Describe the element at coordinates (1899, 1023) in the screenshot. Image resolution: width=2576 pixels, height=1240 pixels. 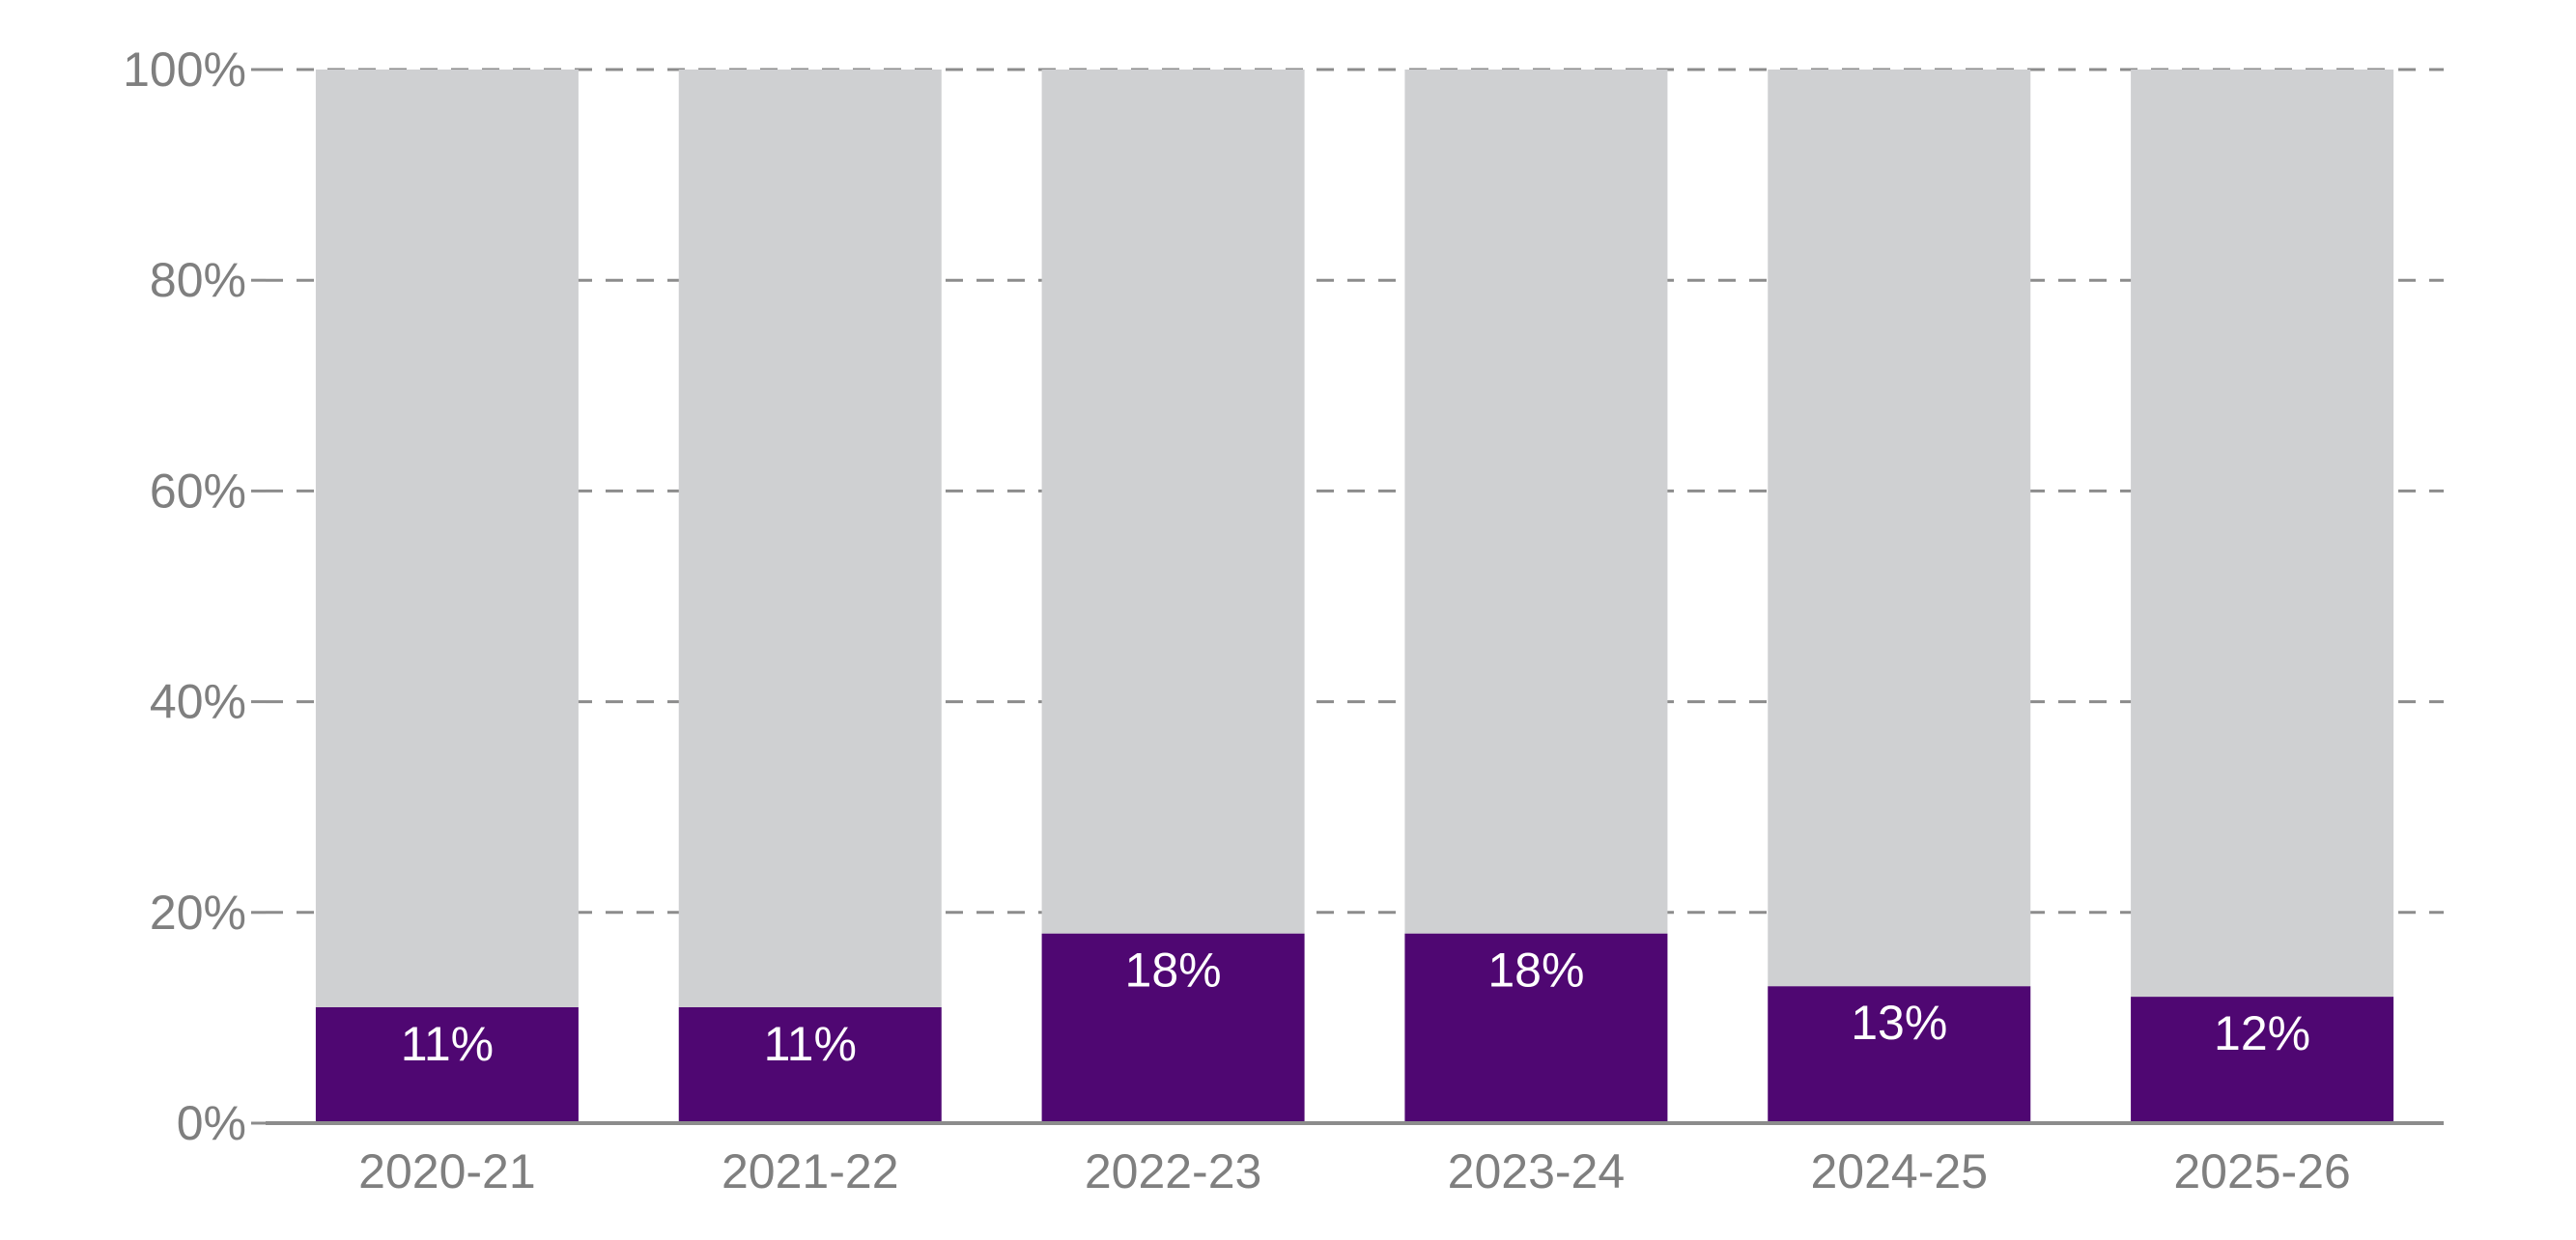
I see `data-label: 13%` at that location.